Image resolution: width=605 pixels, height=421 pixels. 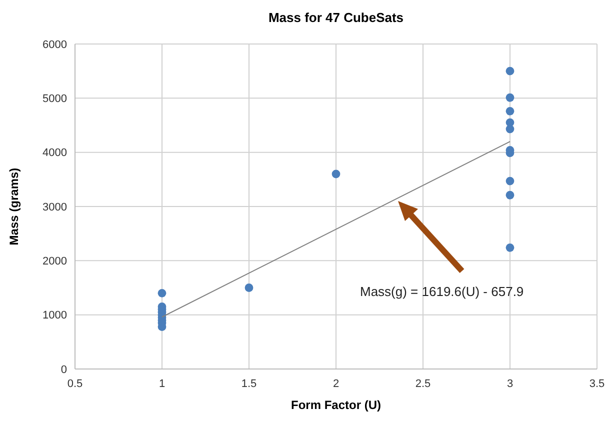 What do you see at coordinates (54, 207) in the screenshot?
I see `y-tick-label: 3000` at bounding box center [54, 207].